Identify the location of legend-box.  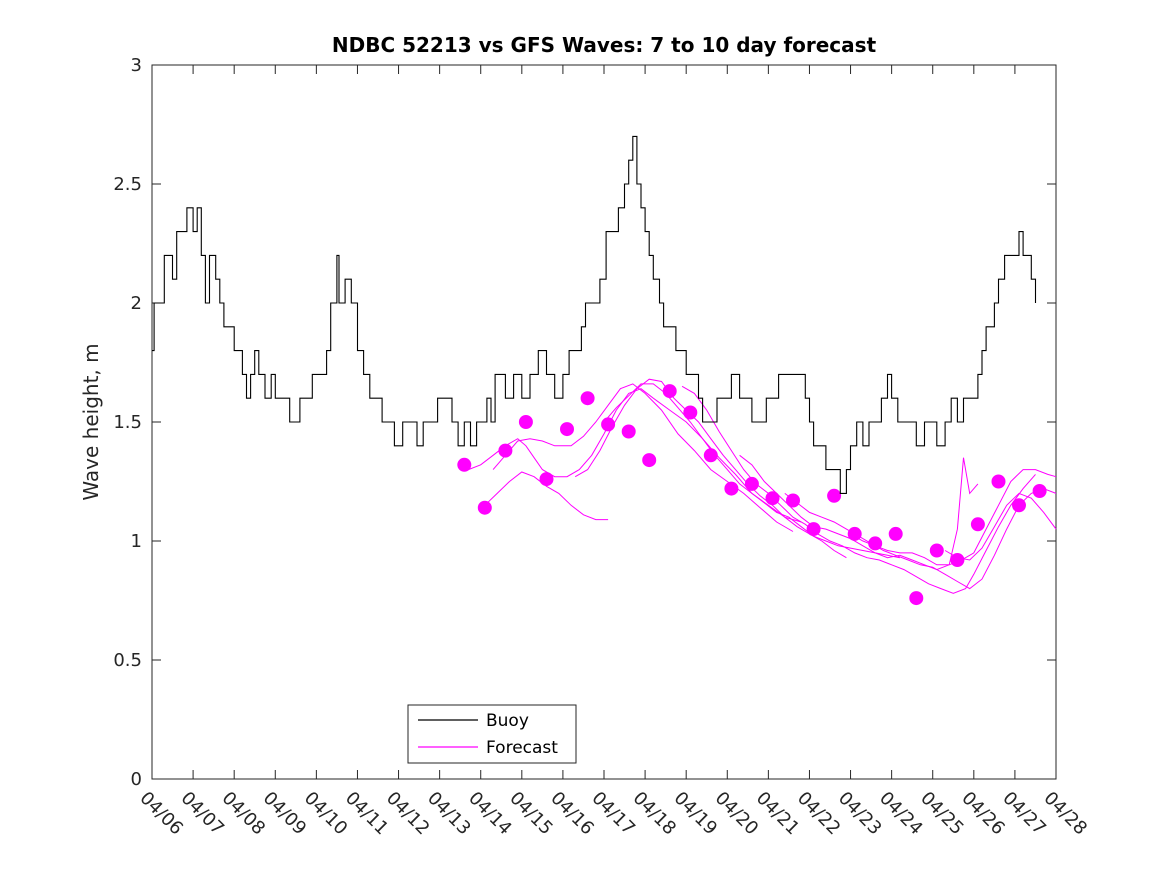
(492, 734).